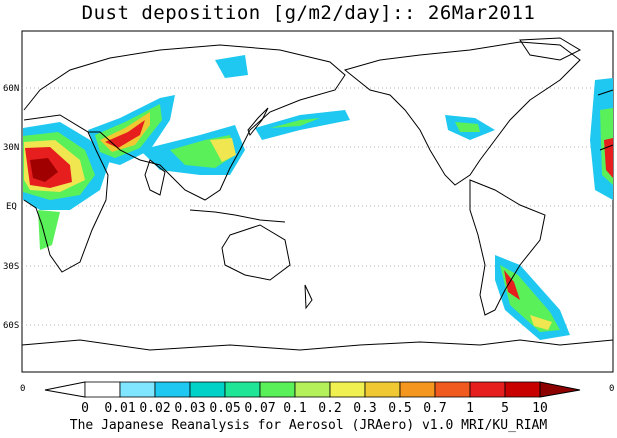  Describe the element at coordinates (308, 13) in the screenshot. I see `map-title: Dust deposition [g/m2/day]:: 26Mar2011` at that location.